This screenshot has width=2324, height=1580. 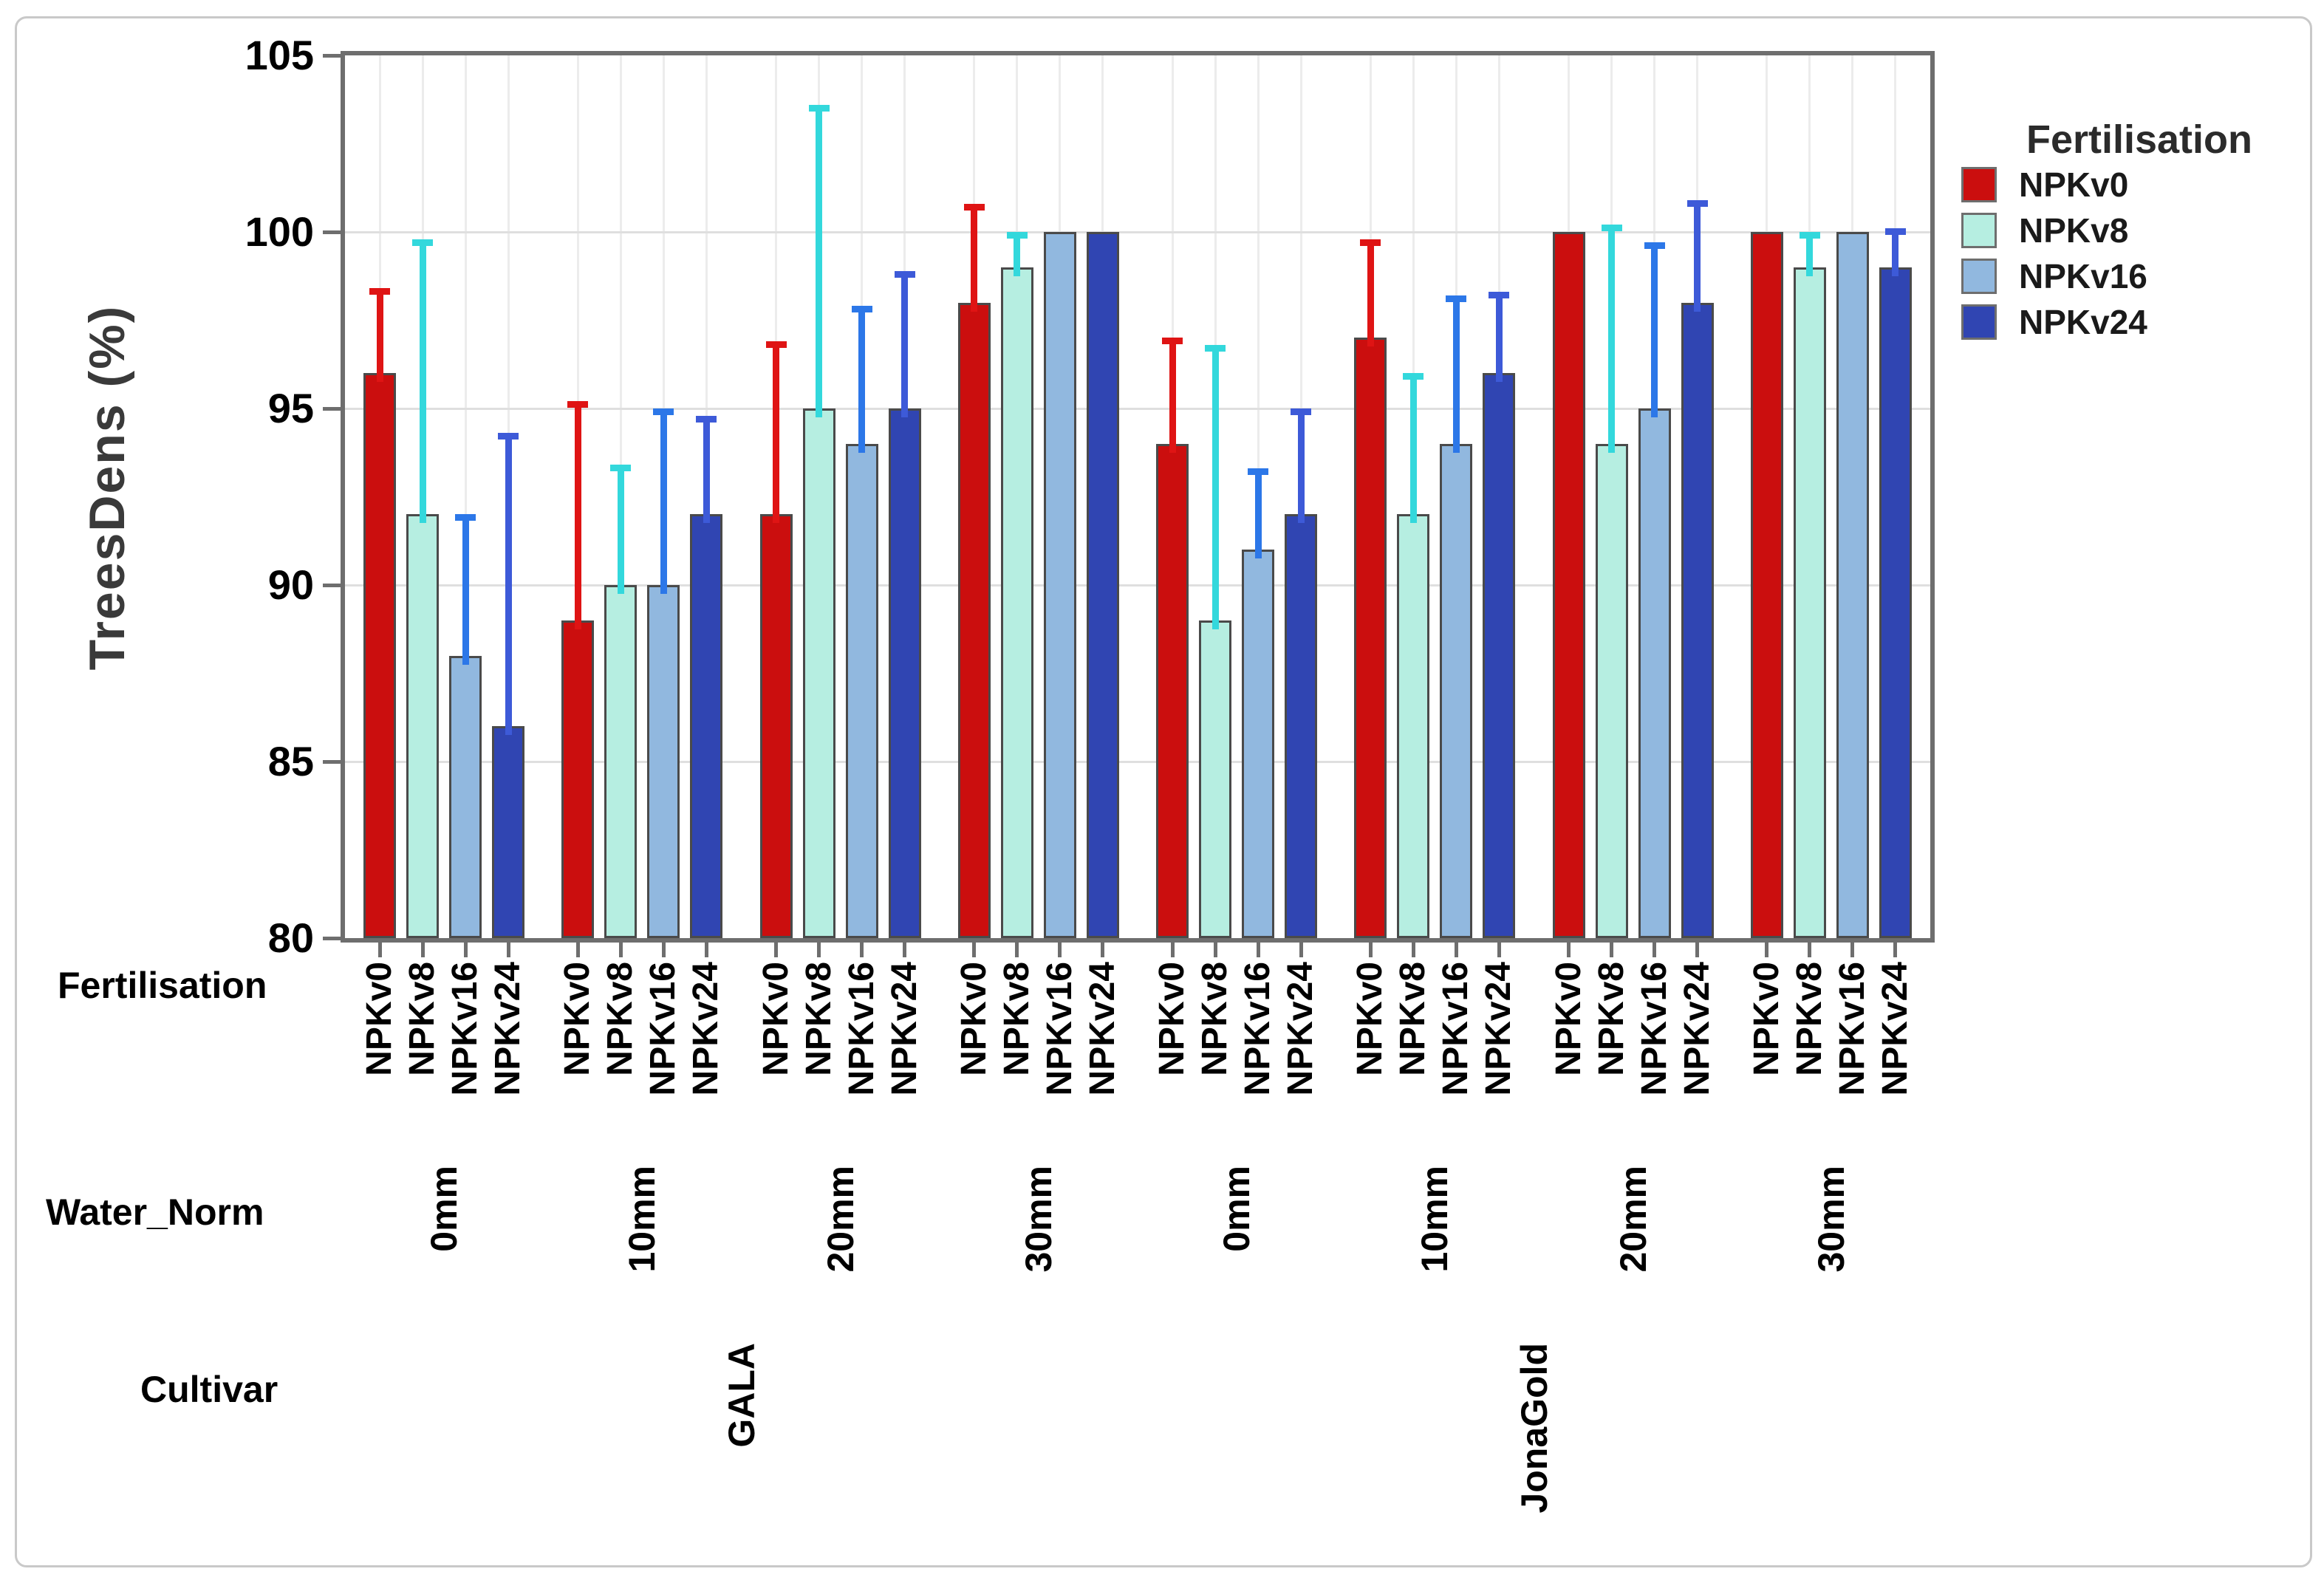 What do you see at coordinates (290, 408) in the screenshot?
I see `y-tick-label: 95` at bounding box center [290, 408].